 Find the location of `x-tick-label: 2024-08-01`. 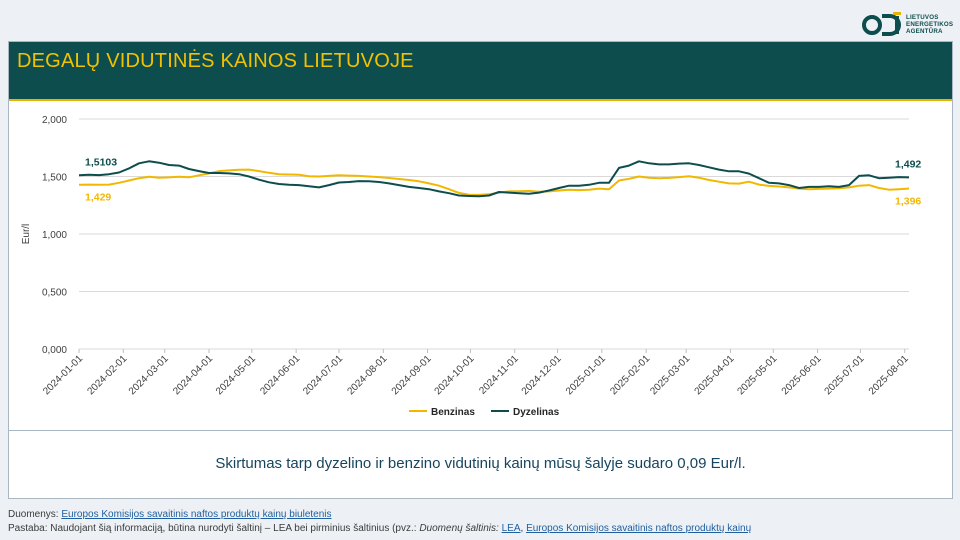

x-tick-label: 2024-08-01 is located at coordinates (367, 375).